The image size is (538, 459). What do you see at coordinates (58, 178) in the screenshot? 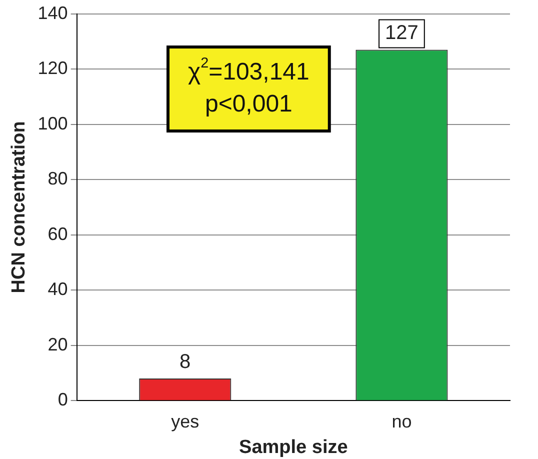
I see `y-tick-label: 80` at bounding box center [58, 178].